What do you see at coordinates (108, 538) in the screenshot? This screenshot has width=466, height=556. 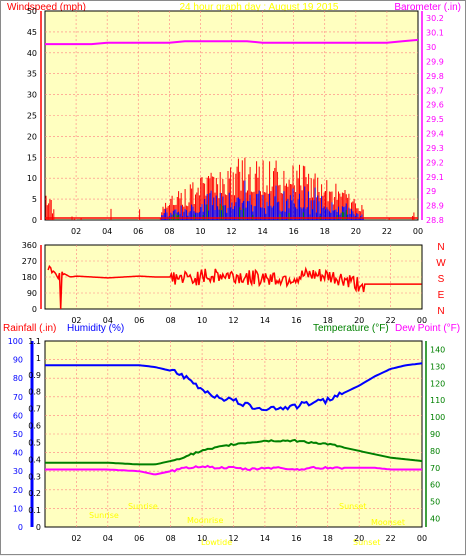 I see `lower-panel-x-tick: 04` at bounding box center [108, 538].